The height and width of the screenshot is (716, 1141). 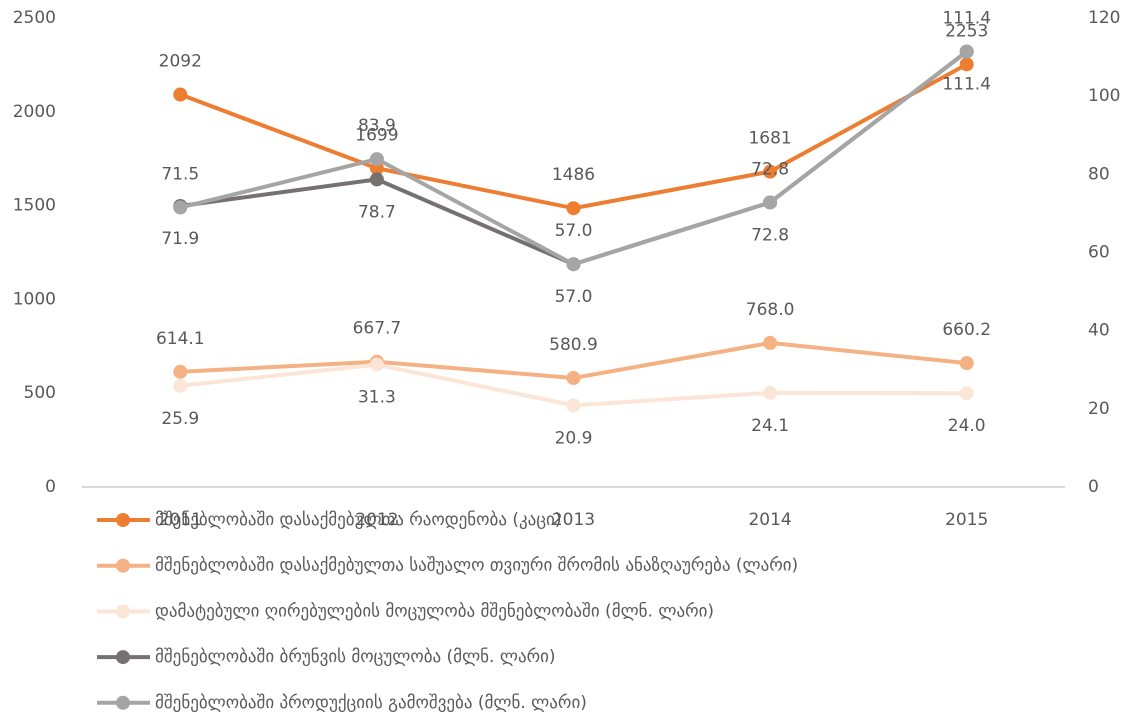 What do you see at coordinates (180, 520) in the screenshot?
I see `x-tick-label: 2011` at bounding box center [180, 520].